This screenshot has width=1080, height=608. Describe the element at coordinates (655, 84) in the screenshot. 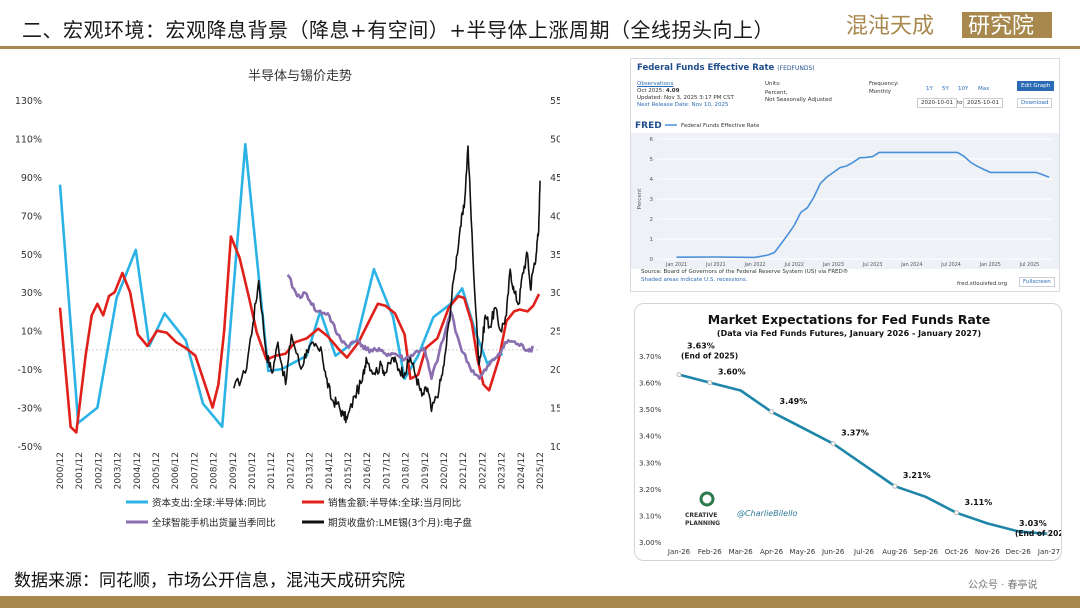

I see `tab-observations: Observations` at that location.